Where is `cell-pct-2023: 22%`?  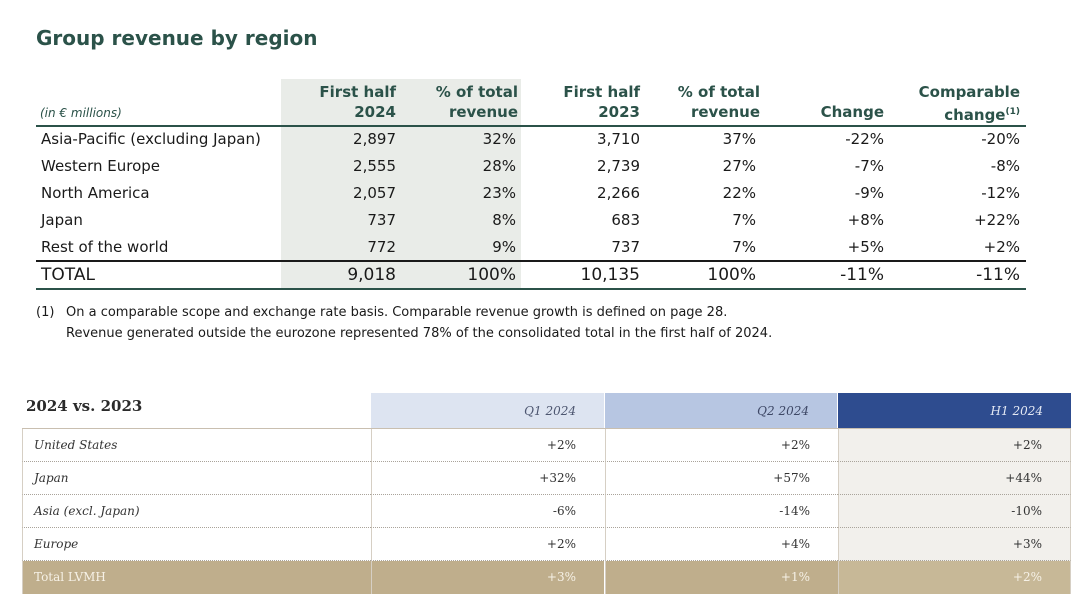 cell-pct-2023: 22% is located at coordinates (739, 193).